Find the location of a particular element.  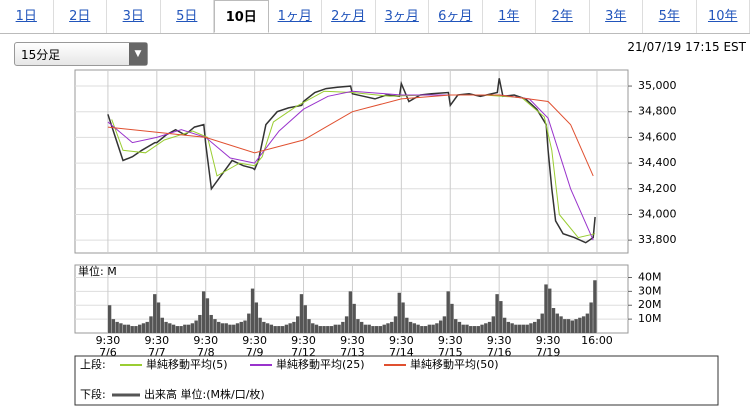

y-tick-label: 34,000 is located at coordinates (657, 213).